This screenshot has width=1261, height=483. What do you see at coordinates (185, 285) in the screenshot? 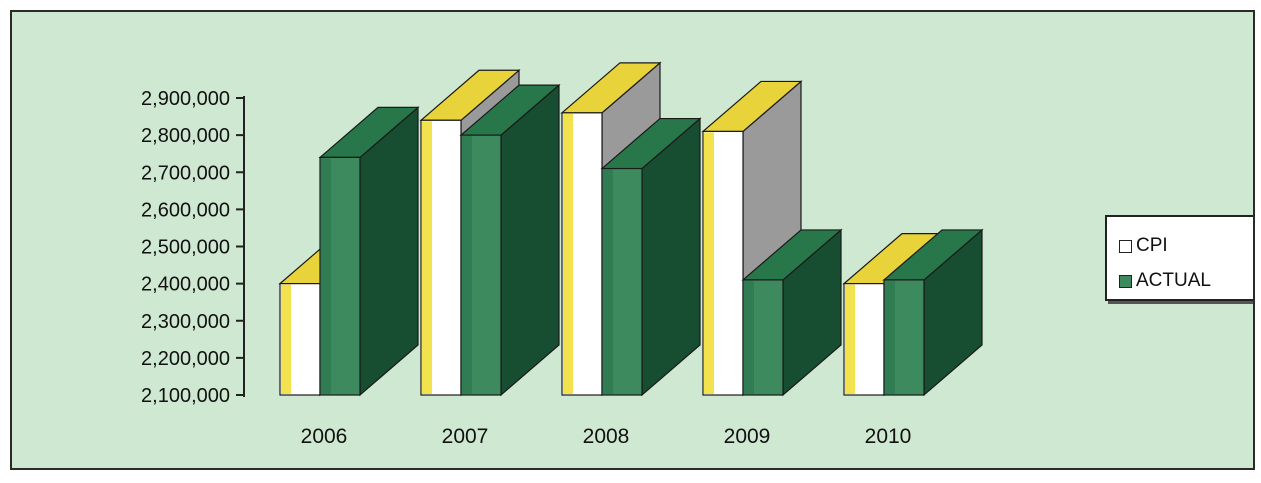
I see `y-tick-label: 2,400,000` at bounding box center [185, 285].